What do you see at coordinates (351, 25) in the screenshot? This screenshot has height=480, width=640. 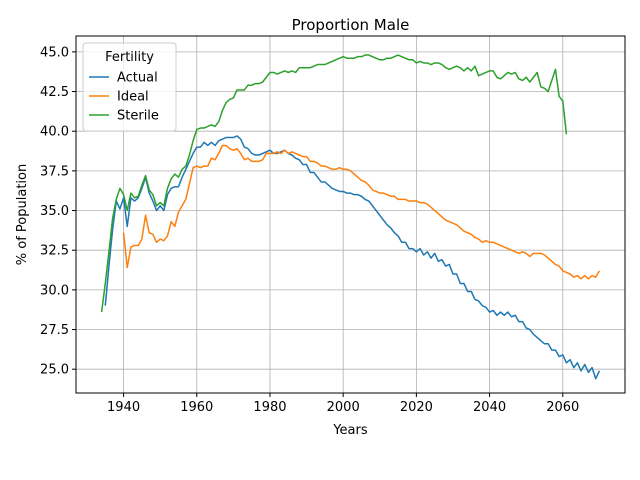 I see `chart-title: Proportion Male` at bounding box center [351, 25].